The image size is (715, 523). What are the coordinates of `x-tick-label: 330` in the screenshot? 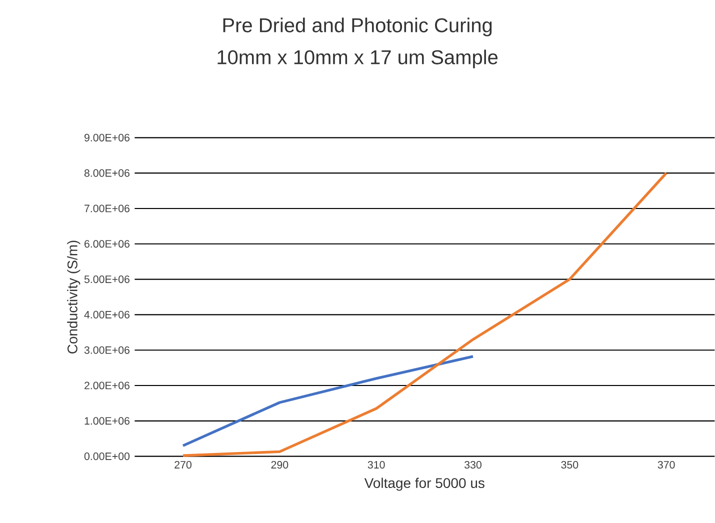 It's located at (473, 465).